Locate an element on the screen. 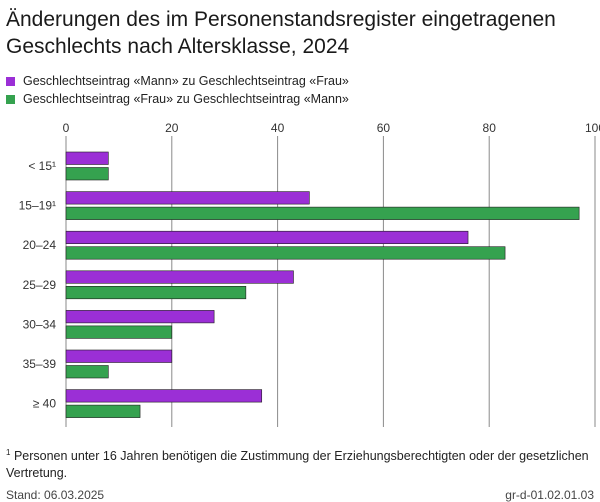 The height and width of the screenshot is (502, 600). y-category-label: 30–34 is located at coordinates (40, 324).